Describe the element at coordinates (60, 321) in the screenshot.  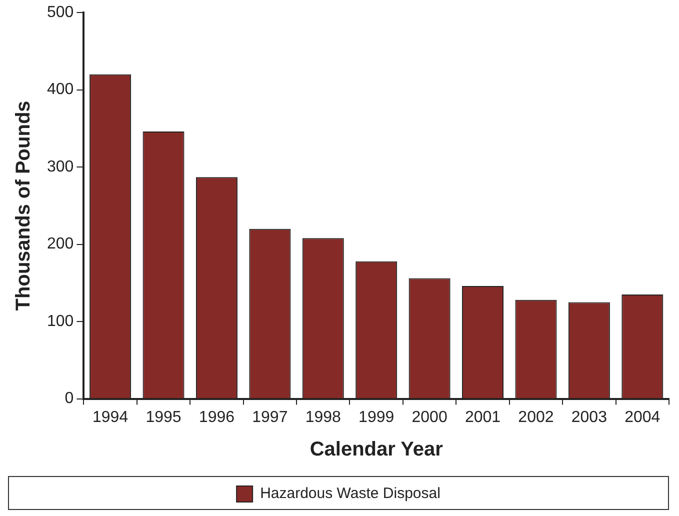
I see `y-tick-label: 100` at that location.